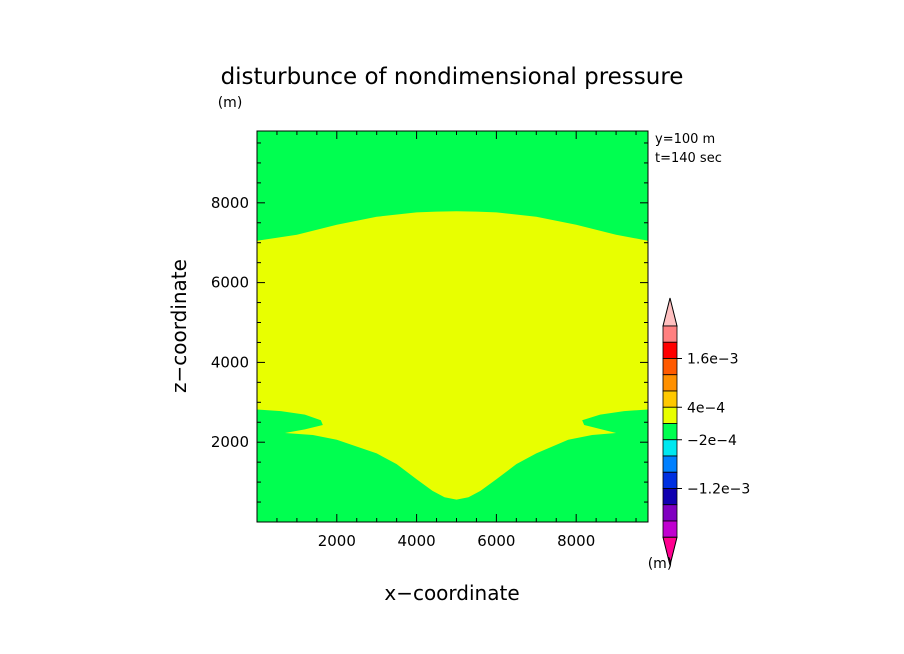 Image resolution: width=904 pixels, height=654 pixels. Describe the element at coordinates (713, 360) in the screenshot. I see `colorbar-label: 1.6e−3` at that location.